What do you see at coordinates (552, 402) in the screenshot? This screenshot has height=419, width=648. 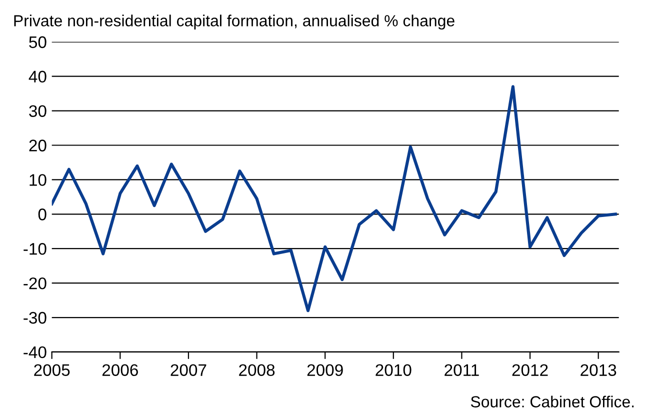 I see `source-note: Source: Cabinet Office.` at bounding box center [552, 402].